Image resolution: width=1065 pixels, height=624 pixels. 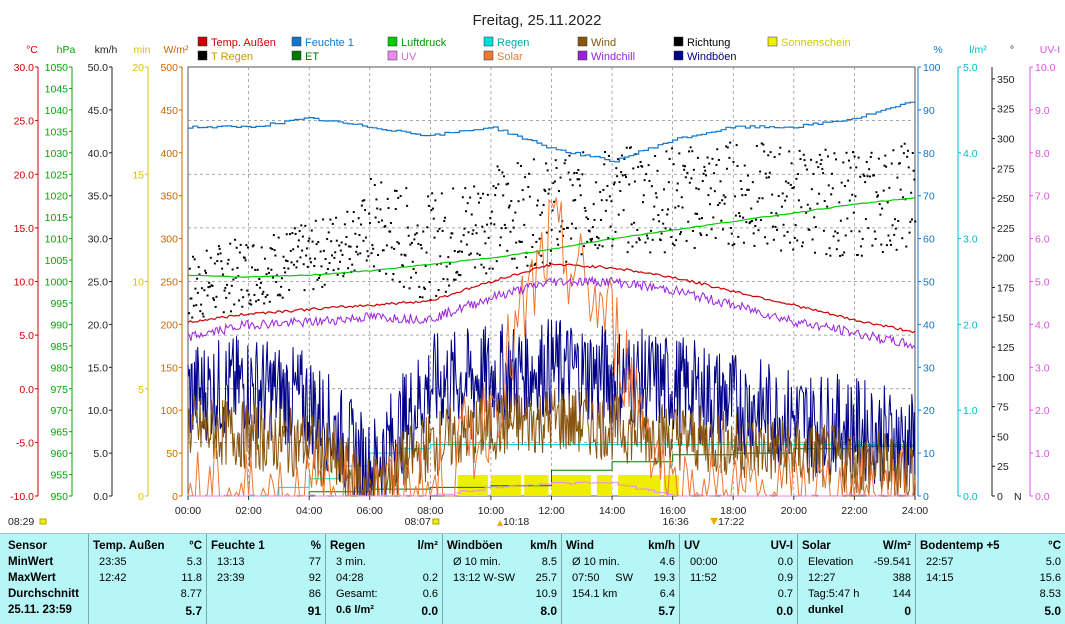 I want to click on x-tick-label: 04:00, so click(x=309, y=511).